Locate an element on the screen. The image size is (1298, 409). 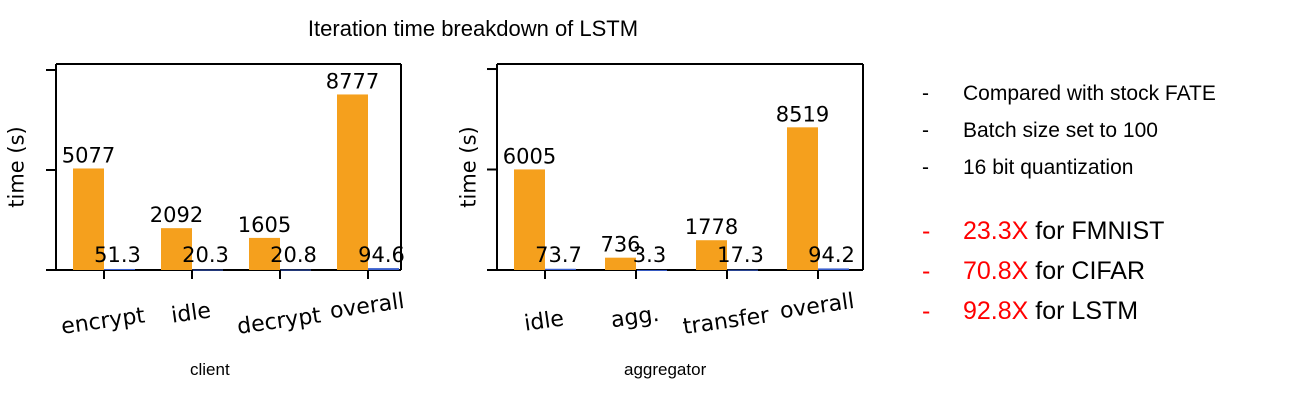
x-tick-label: agg. is located at coordinates (634, 317).